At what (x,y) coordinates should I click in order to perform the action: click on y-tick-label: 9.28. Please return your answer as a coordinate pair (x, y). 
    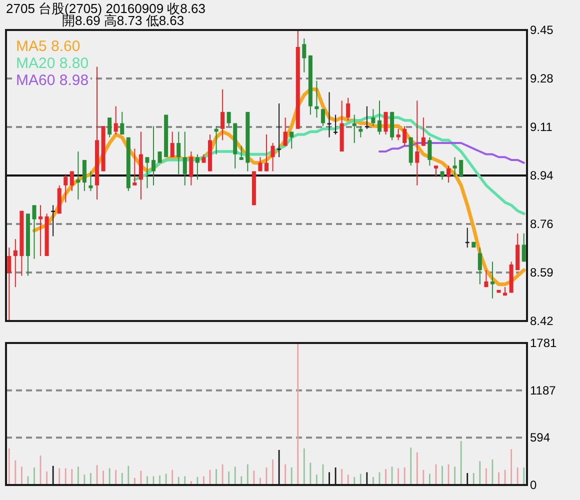
    Looking at the image, I should click on (542, 79).